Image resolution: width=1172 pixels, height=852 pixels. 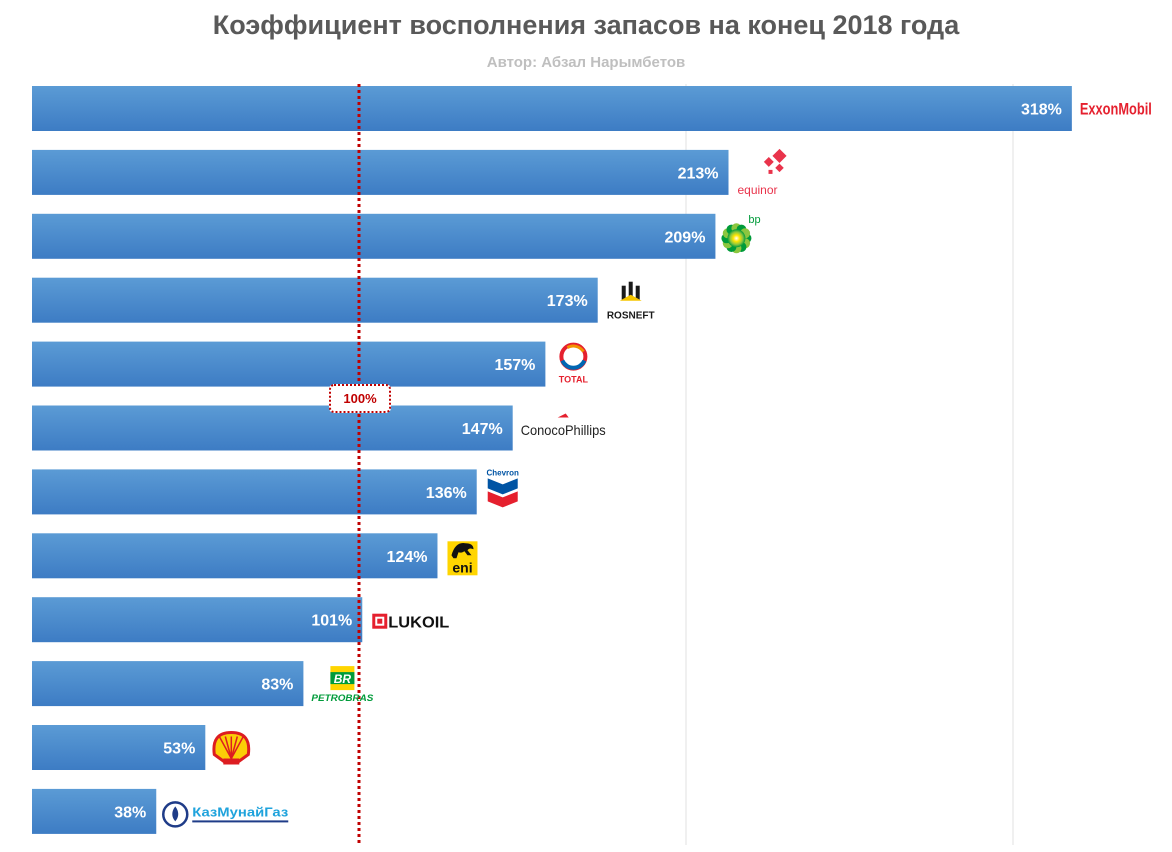 What do you see at coordinates (380, 621) in the screenshot?
I see `lukoil-mark-core-icon` at bounding box center [380, 621].